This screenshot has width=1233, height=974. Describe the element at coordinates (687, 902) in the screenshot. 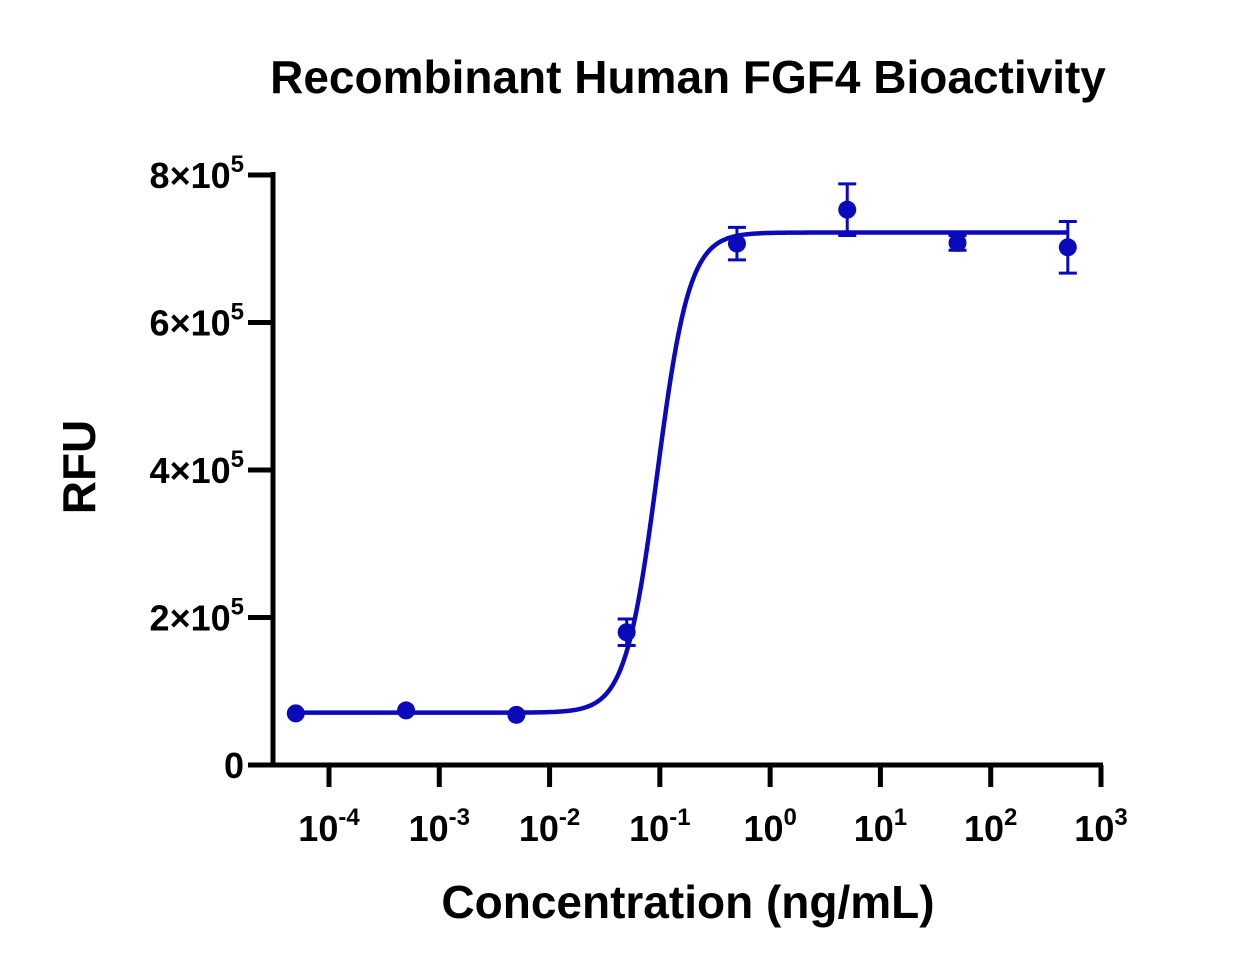

I see `x-axis-label: Concentration (ng/mL)` at that location.